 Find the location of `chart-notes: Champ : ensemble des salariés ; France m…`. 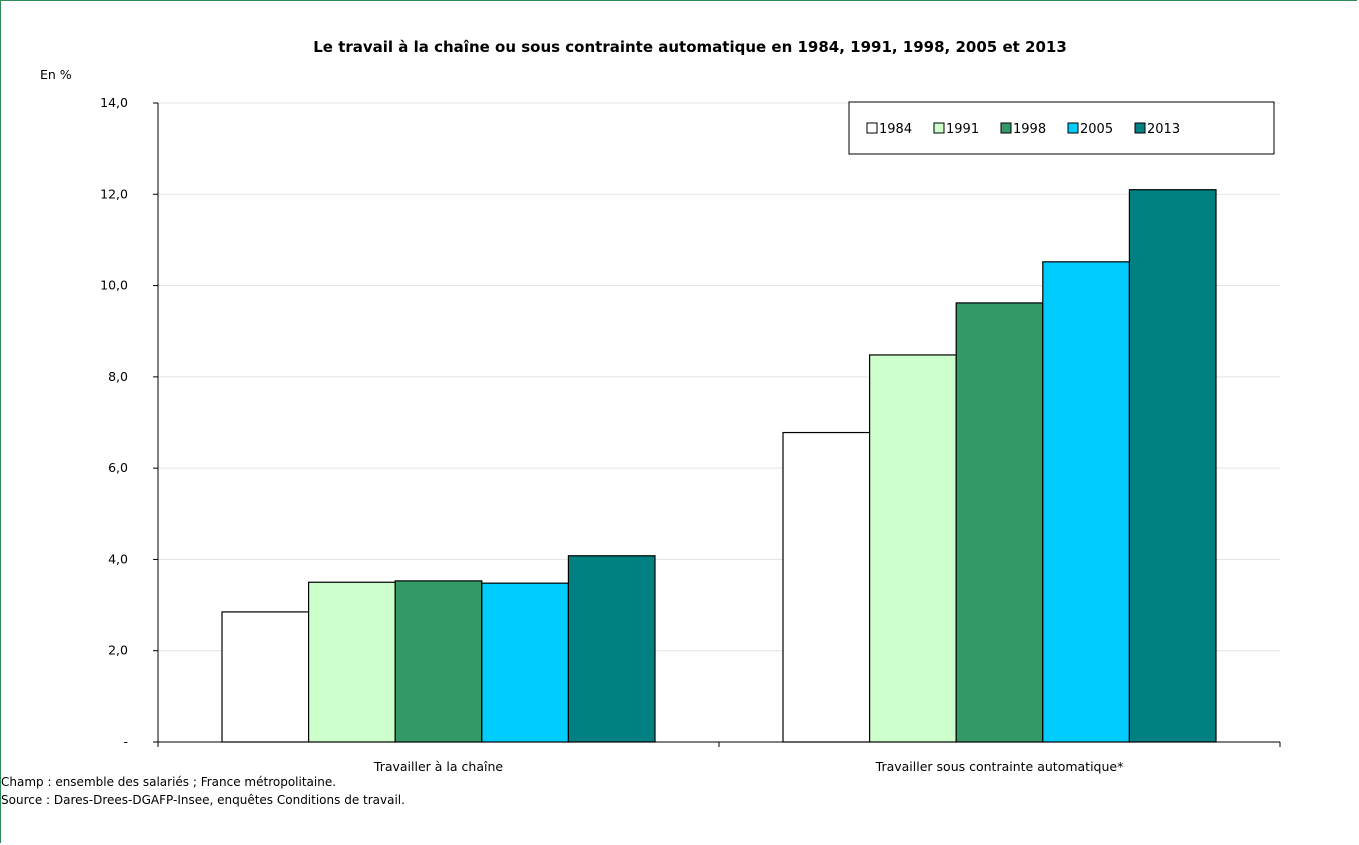

chart-notes: Champ : ensemble des salariés ; France m… is located at coordinates (203, 791).